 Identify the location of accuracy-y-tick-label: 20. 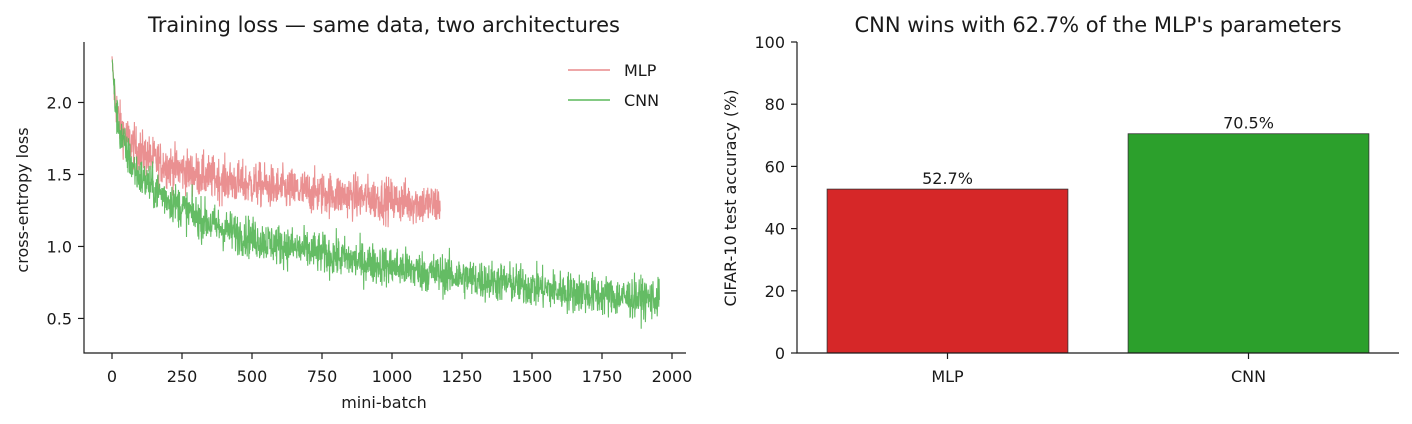
(775, 291).